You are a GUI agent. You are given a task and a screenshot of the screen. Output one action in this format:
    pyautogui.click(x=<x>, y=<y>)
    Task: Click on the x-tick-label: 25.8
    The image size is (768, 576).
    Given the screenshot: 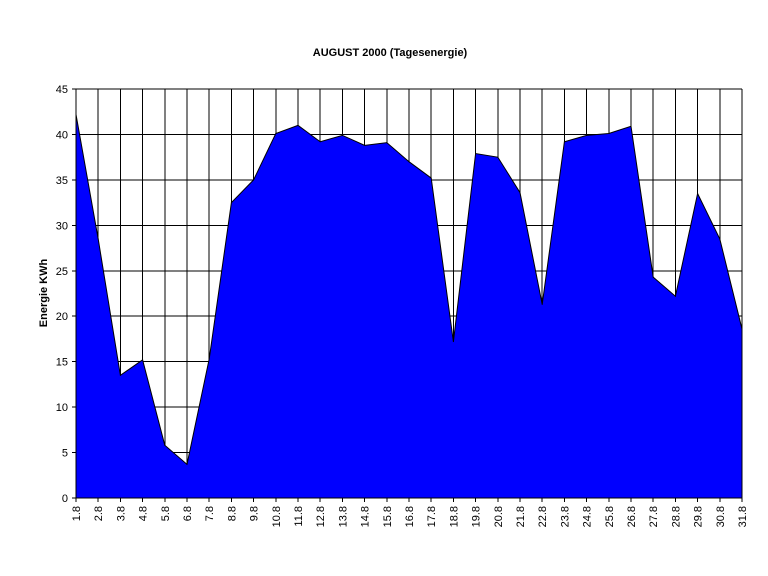 What is the action you would take?
    pyautogui.click(x=610, y=516)
    